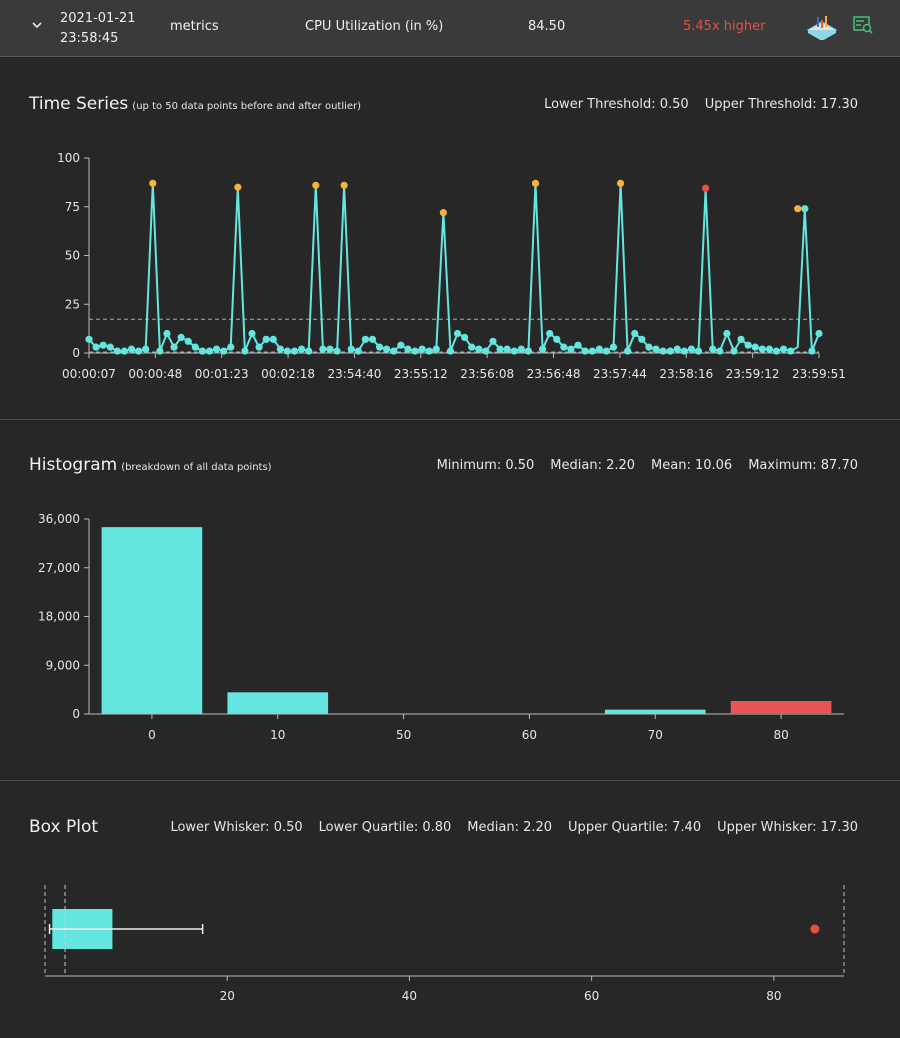 This screenshot has width=900, height=1038. What do you see at coordinates (236, 827) in the screenshot?
I see `stat-lower-whisker: Lower Whisker: 0.50` at bounding box center [236, 827].